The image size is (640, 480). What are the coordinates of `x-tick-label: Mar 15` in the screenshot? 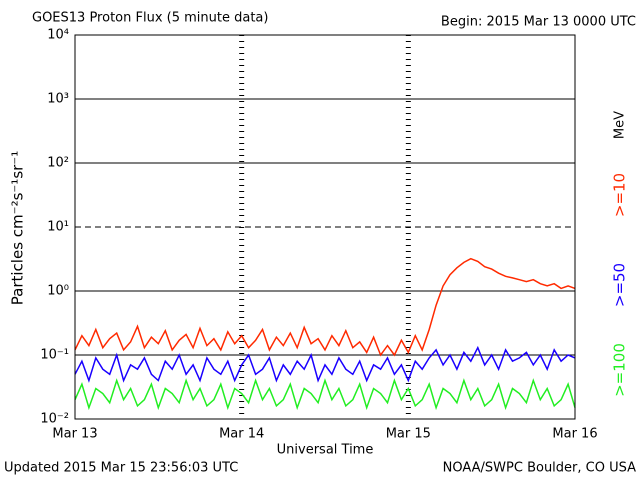 It's located at (408, 434).